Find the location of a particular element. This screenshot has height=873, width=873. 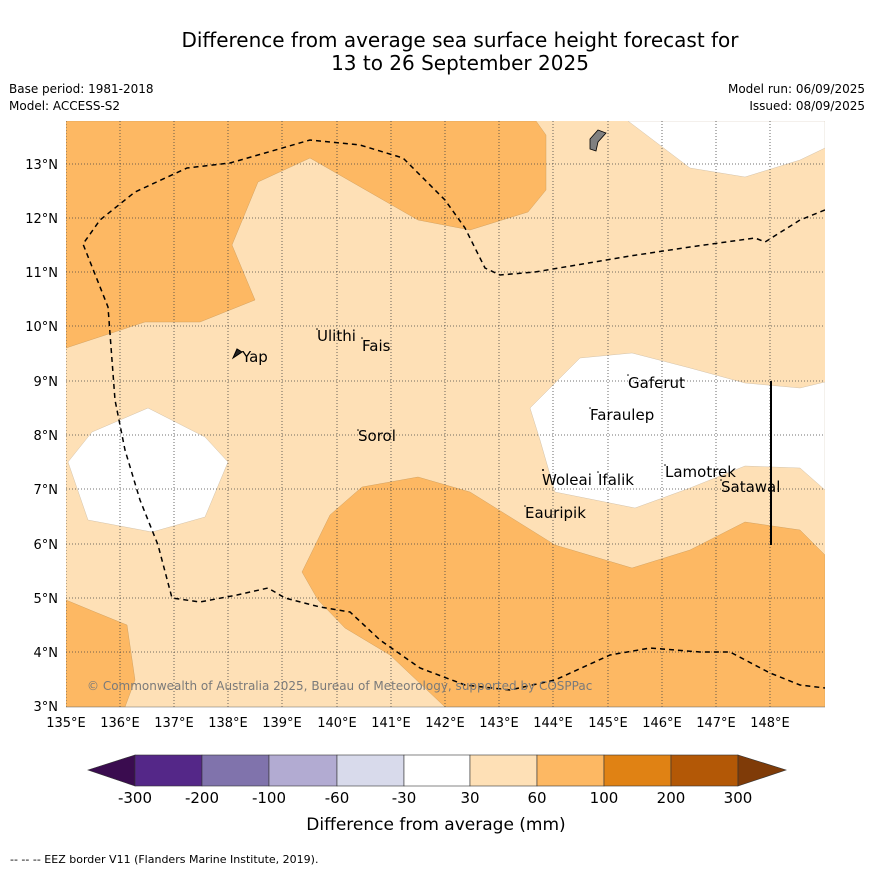

lon-label: 140°E is located at coordinates (337, 723).